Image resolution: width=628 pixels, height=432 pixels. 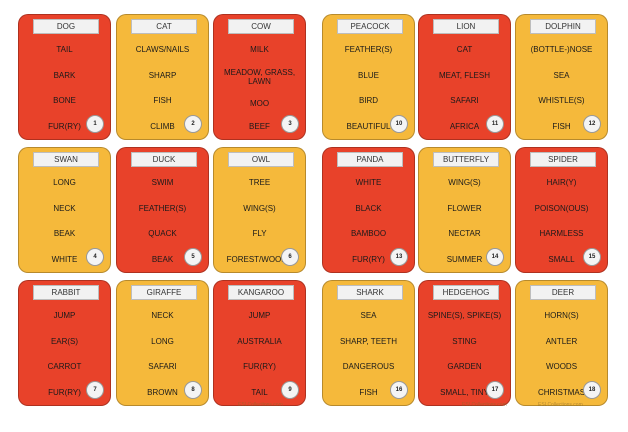 I want to click on card-number-badge: 13, so click(x=399, y=257).